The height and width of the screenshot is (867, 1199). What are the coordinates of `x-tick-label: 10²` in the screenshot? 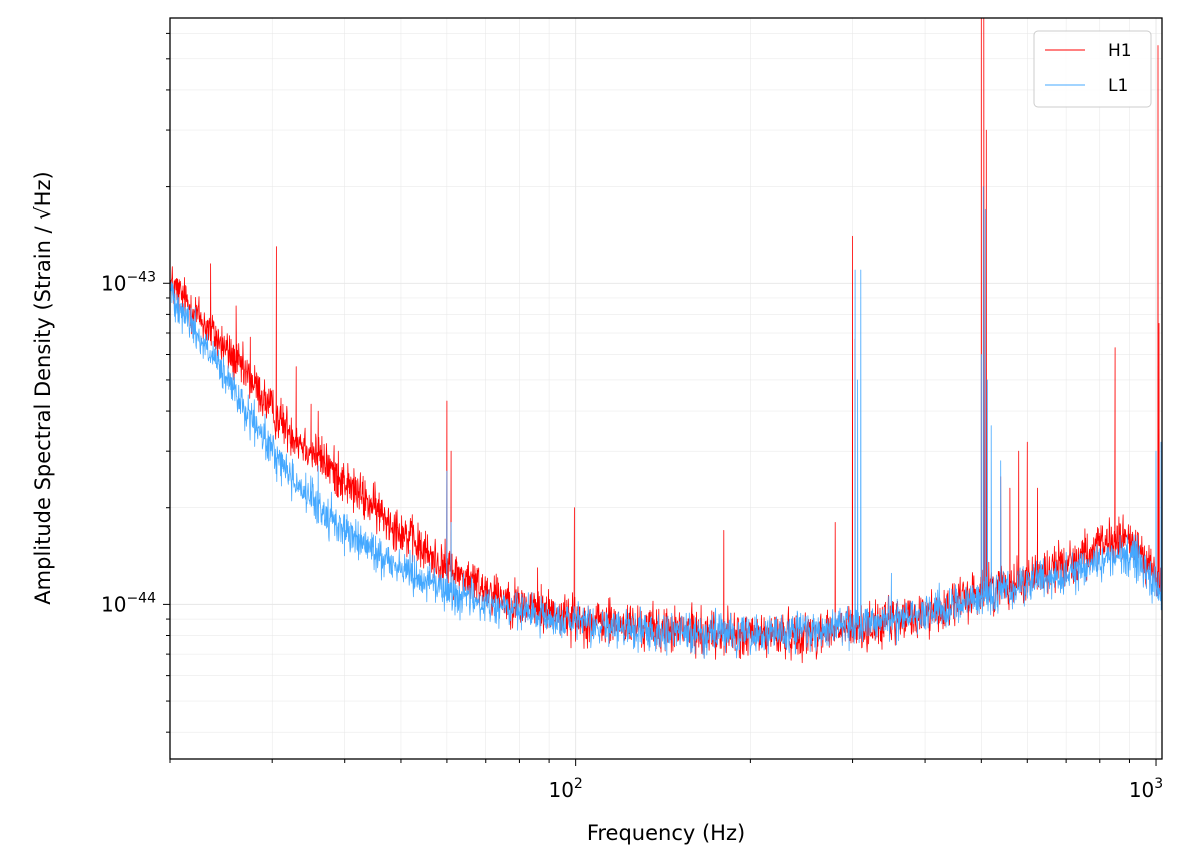 It's located at (565, 789).